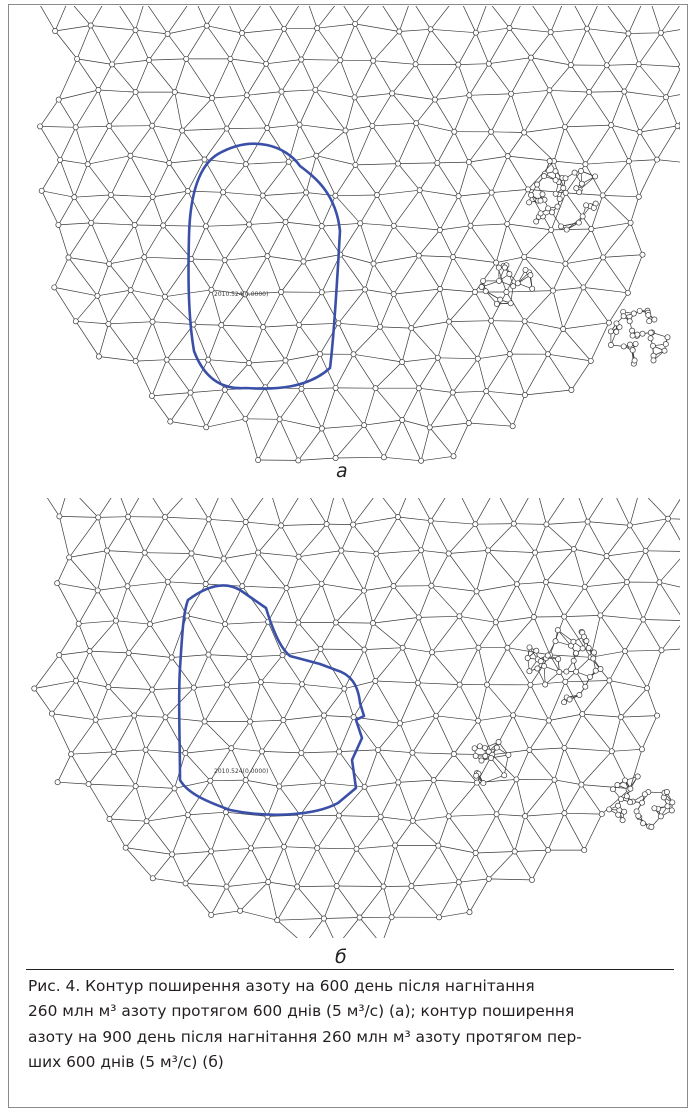 This screenshot has height=1114, width=696. What do you see at coordinates (126, 1061) in the screenshot?
I see `caption-line-4: ших 600 днів (5 м³/с) (б)` at bounding box center [126, 1061].